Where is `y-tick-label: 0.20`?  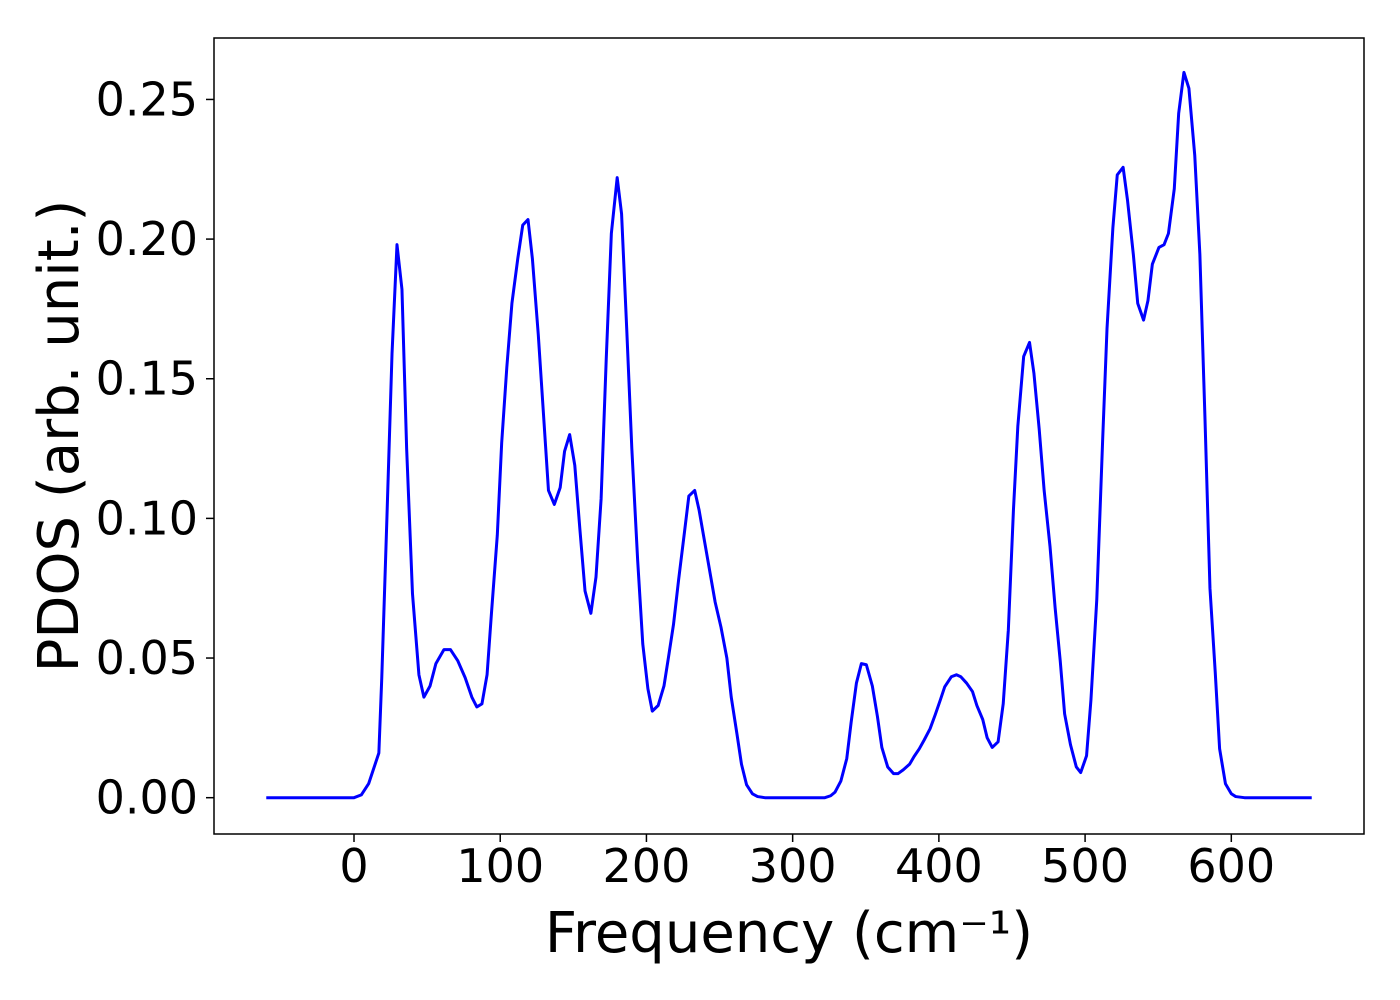
y-tick-label: 0.20 is located at coordinates (147, 239).